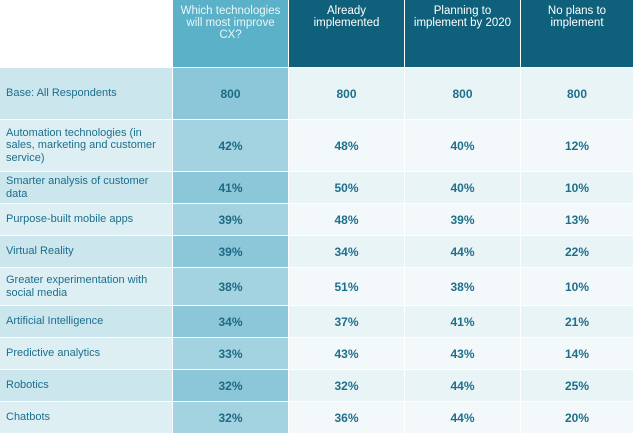 The height and width of the screenshot is (433, 633). What do you see at coordinates (577, 251) in the screenshot?
I see `cell-no-plans: 22%` at bounding box center [577, 251].